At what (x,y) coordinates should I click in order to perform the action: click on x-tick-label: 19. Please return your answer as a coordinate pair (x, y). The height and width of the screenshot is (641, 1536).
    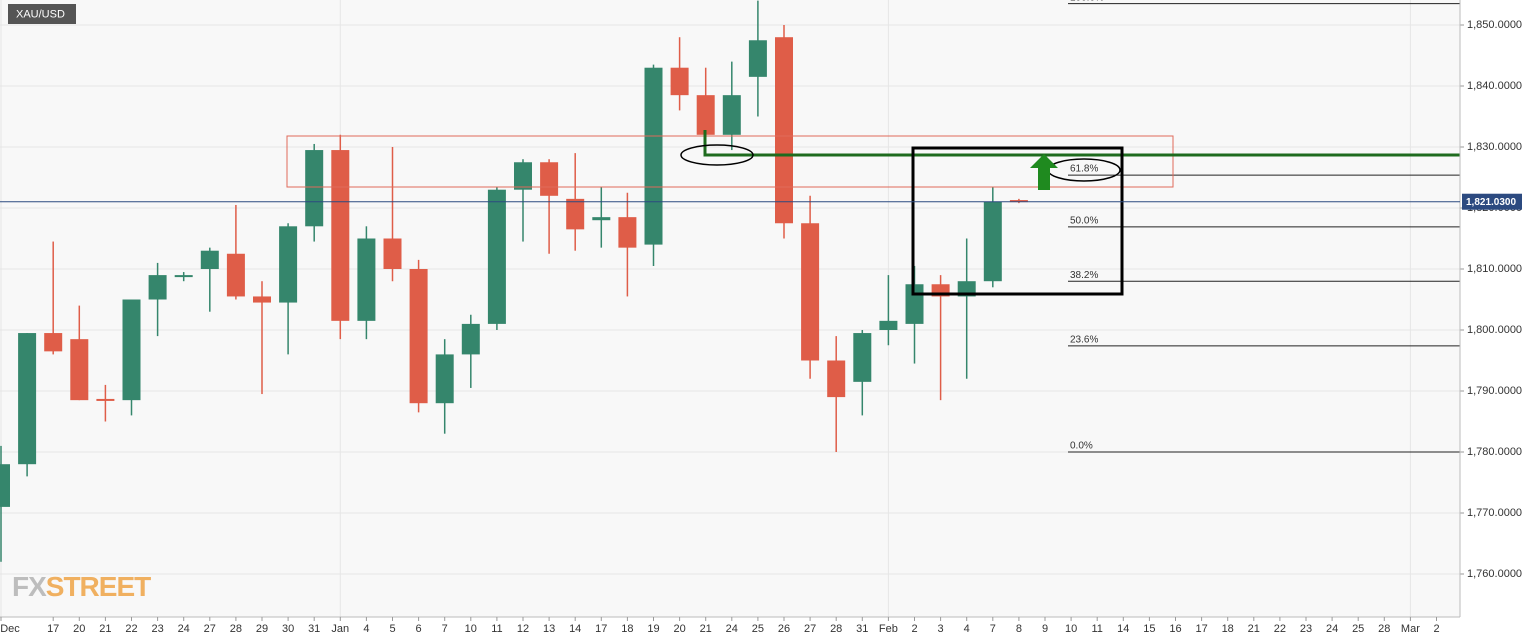
    Looking at the image, I should click on (653, 629).